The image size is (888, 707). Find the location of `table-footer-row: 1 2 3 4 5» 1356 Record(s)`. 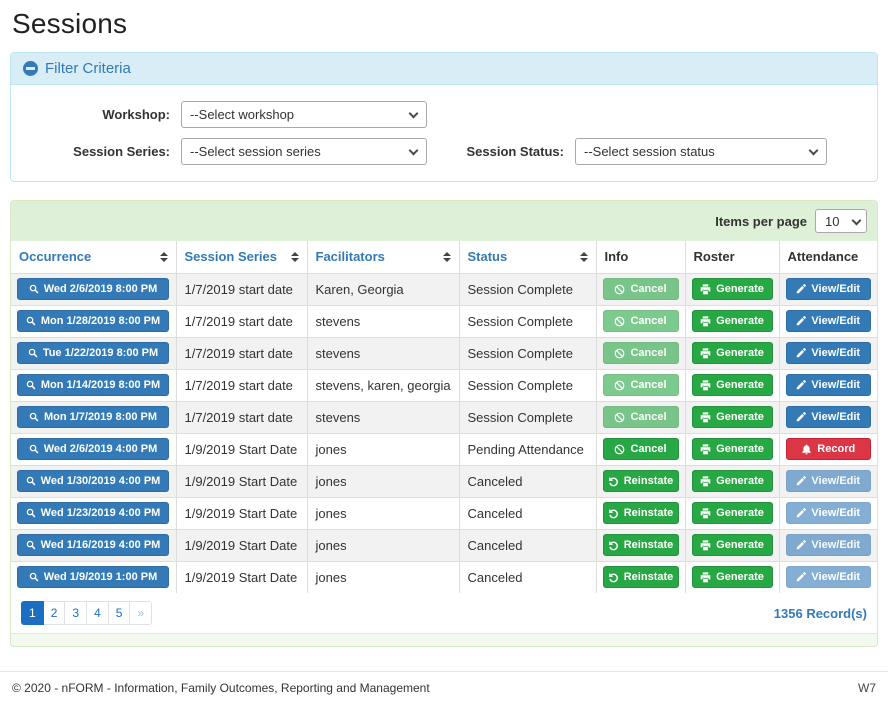

table-footer-row: 1 2 3 4 5» 1356 Record(s) is located at coordinates (444, 613).